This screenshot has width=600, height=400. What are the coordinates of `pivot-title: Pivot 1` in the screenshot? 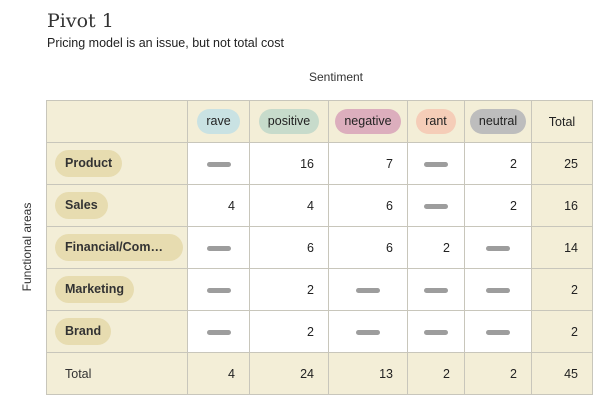 It's located at (80, 21).